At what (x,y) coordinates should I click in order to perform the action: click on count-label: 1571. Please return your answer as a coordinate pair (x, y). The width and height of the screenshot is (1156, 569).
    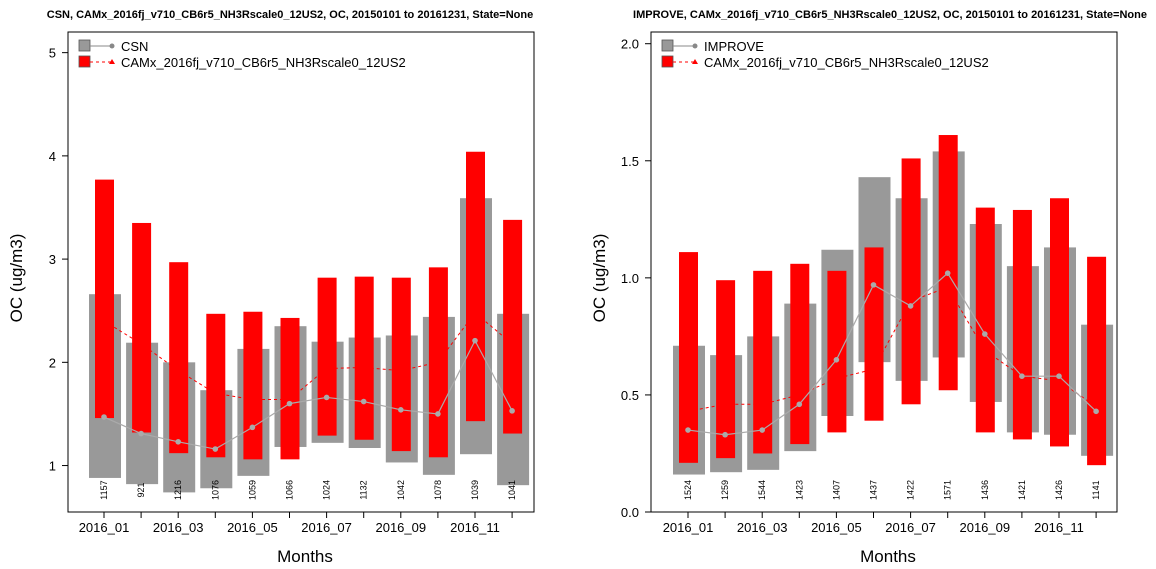
    Looking at the image, I should click on (948, 490).